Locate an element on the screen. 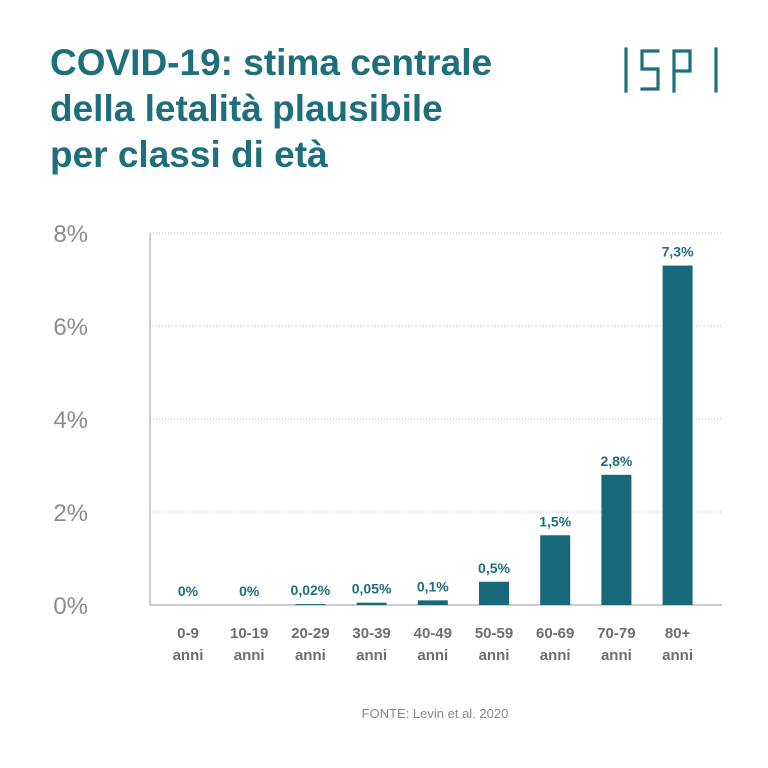 This screenshot has height=768, width=768. data-label: 1,5% is located at coordinates (555, 521).